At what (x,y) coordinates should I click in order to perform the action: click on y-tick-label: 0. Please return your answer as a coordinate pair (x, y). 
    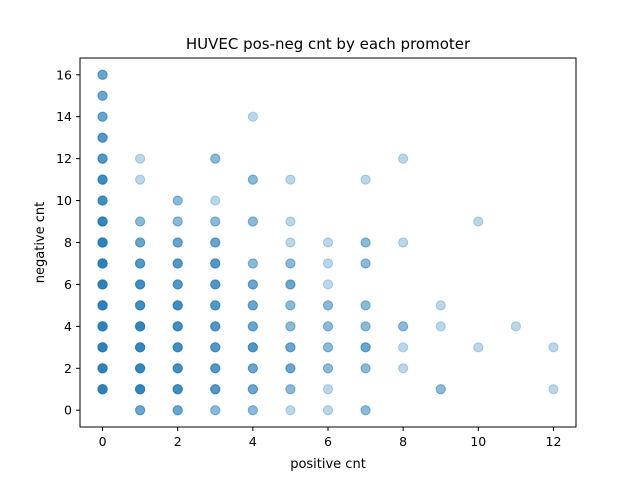
    Looking at the image, I should click on (68, 410).